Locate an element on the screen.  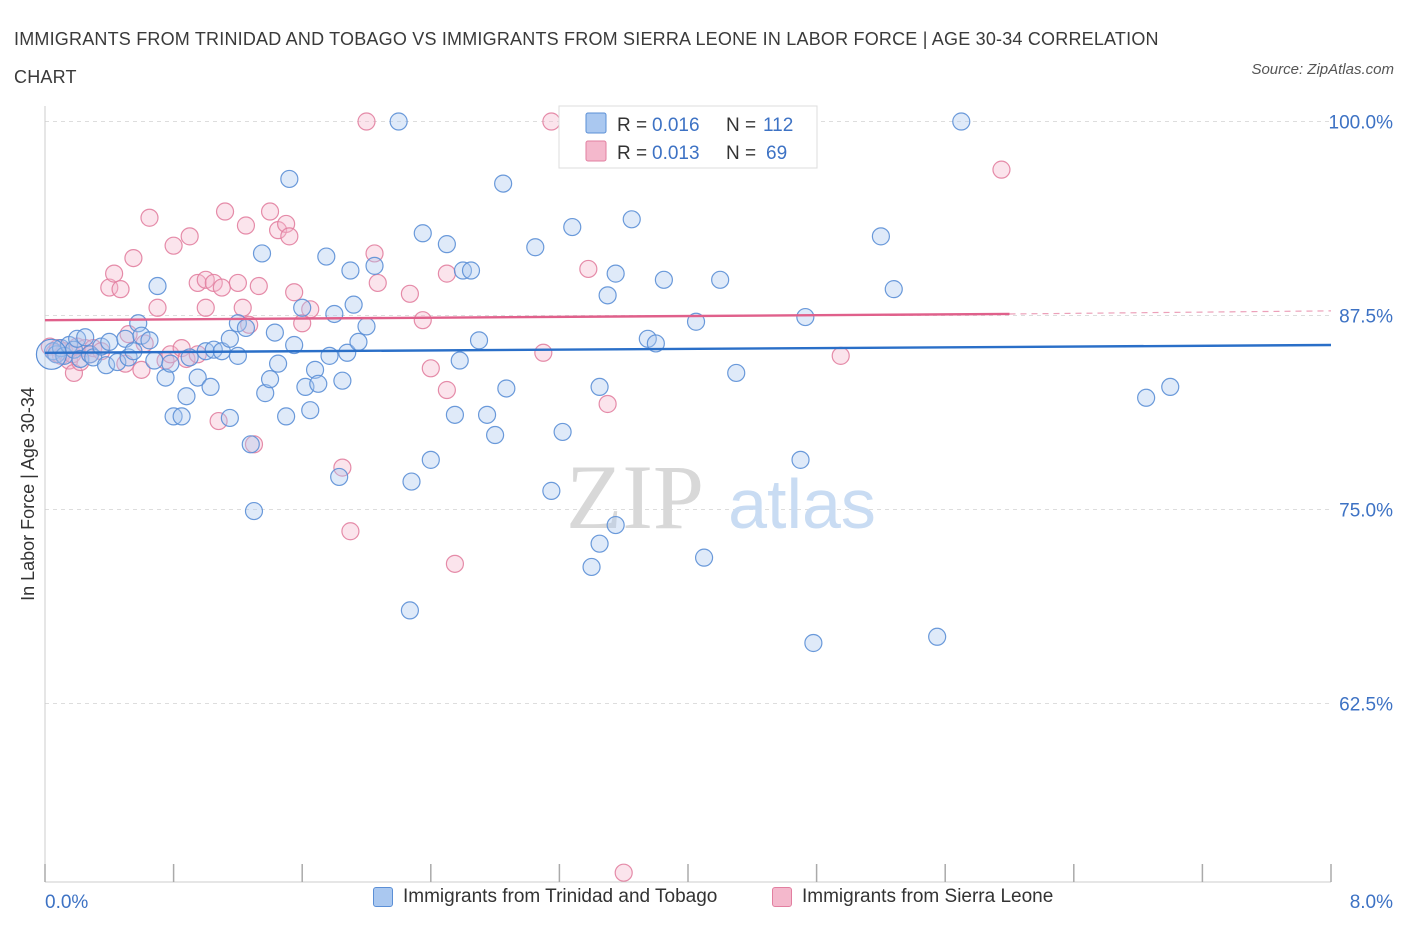
stats-r-value-pink: 0.013 is located at coordinates (676, 153).